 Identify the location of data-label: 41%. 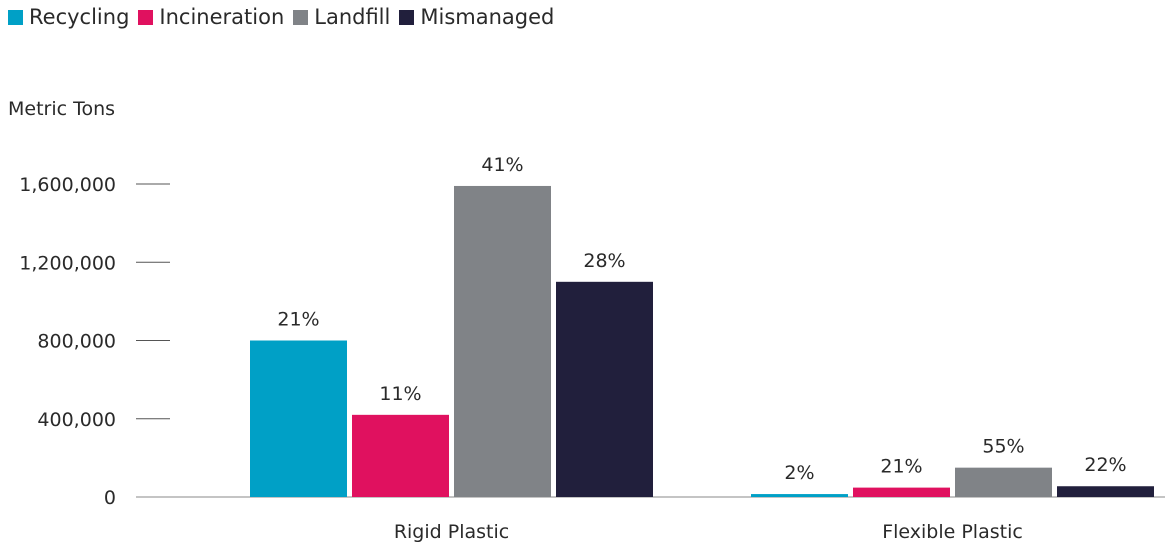
(502, 165).